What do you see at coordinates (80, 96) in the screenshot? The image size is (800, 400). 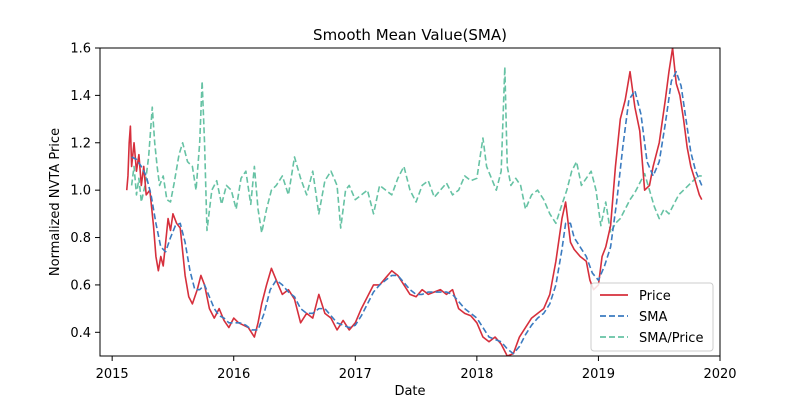 I see `y-tick-label: 1.4` at bounding box center [80, 96].